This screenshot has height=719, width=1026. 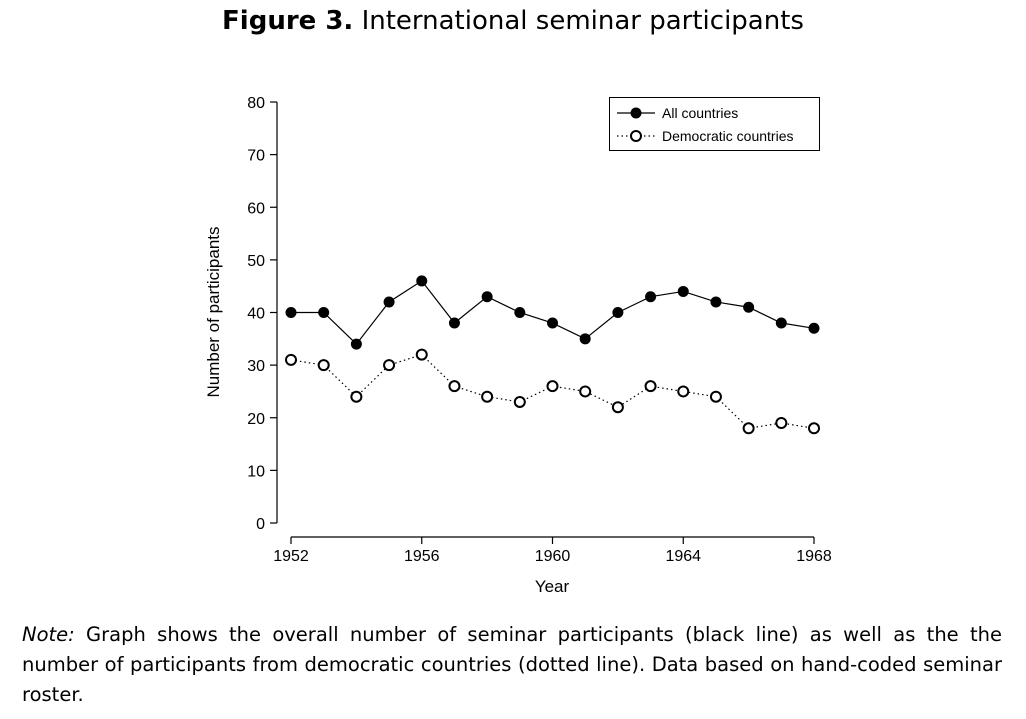 What do you see at coordinates (728, 136) in the screenshot?
I see `legend-label-democratic: Democratic countries` at bounding box center [728, 136].